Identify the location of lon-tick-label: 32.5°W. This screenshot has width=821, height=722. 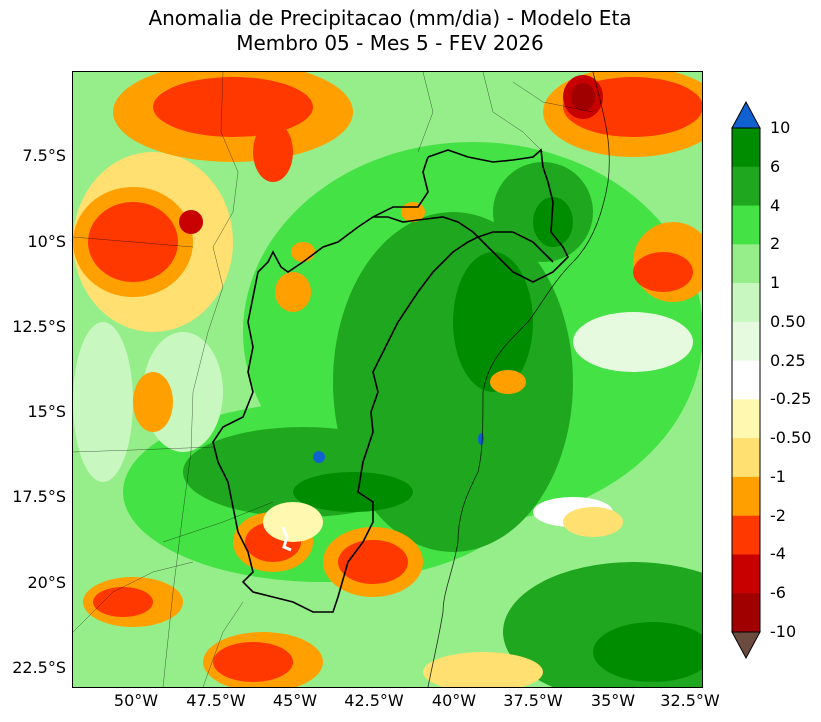
(690, 700).